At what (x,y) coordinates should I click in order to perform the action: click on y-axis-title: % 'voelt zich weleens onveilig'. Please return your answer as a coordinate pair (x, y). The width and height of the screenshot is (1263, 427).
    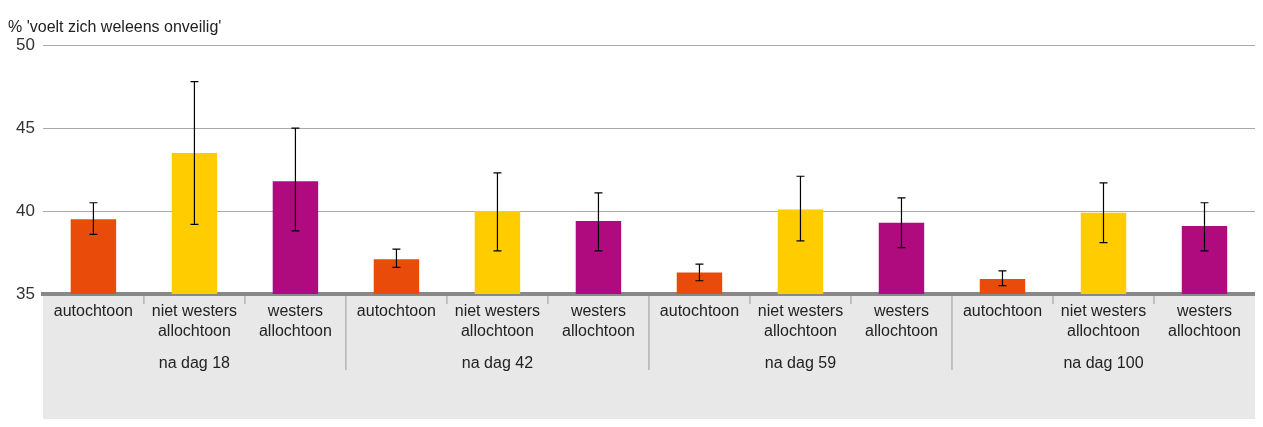
    Looking at the image, I should click on (115, 27).